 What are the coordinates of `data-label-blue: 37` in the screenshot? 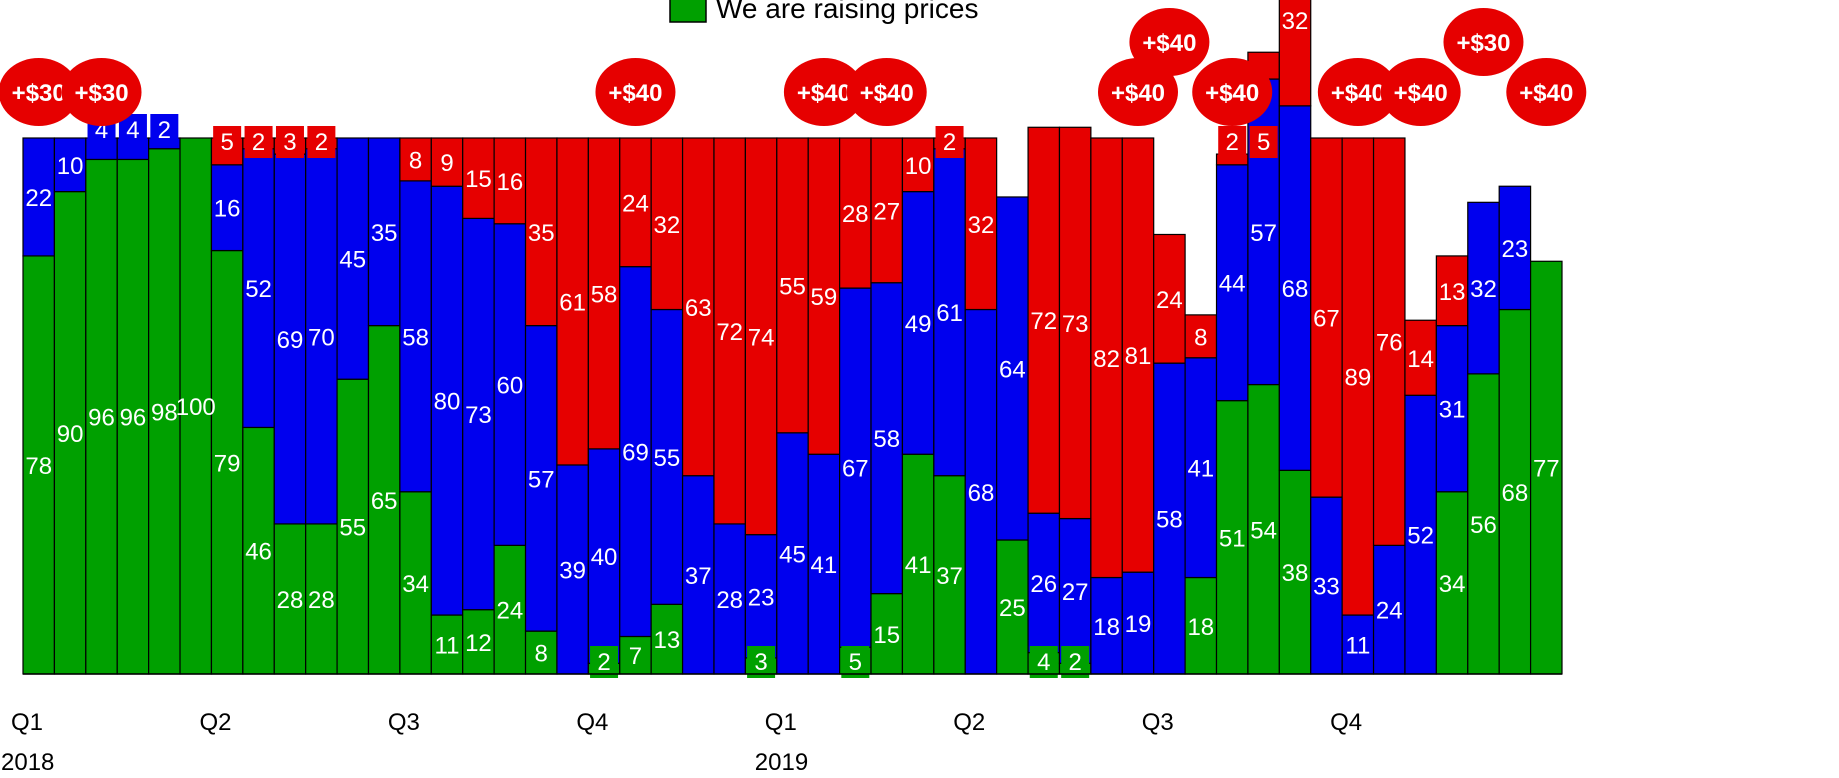 It's located at (698, 576).